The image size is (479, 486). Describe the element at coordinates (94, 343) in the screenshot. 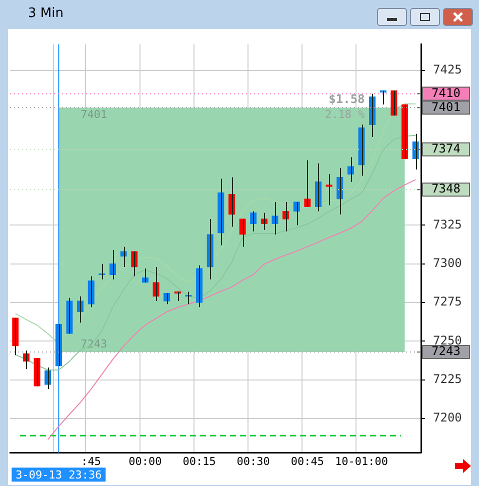

I see `annotation: 7243` at that location.